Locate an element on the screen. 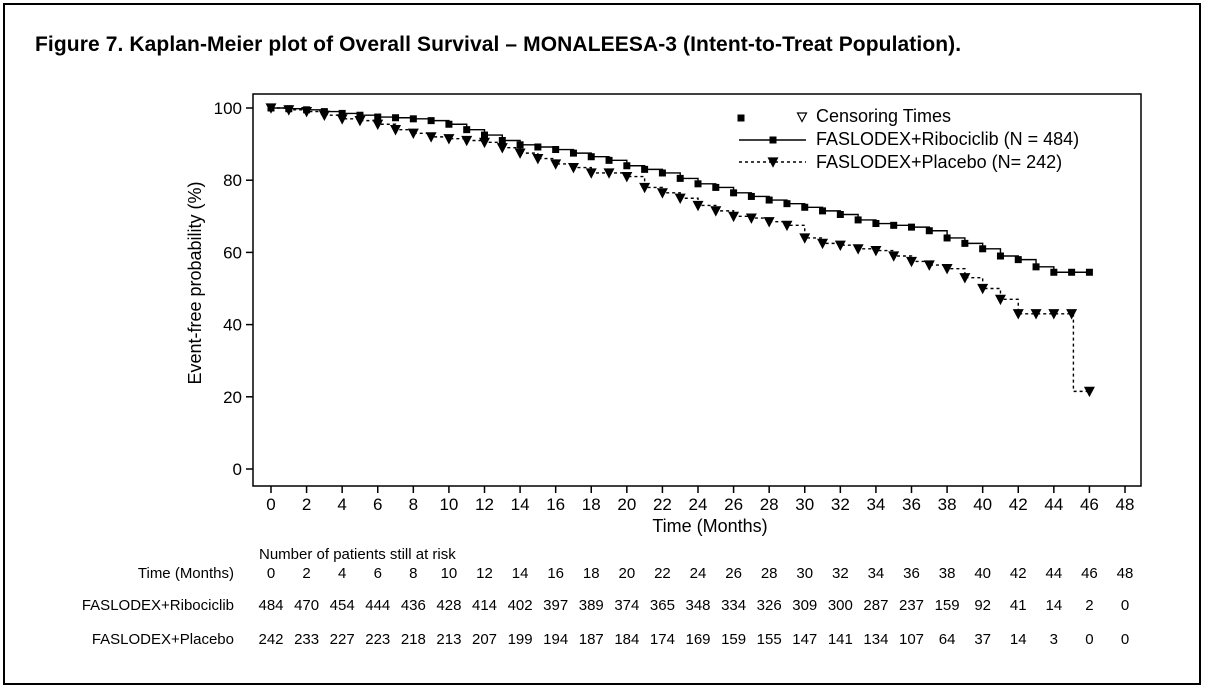  at-risk-value: 454 is located at coordinates (342, 605).